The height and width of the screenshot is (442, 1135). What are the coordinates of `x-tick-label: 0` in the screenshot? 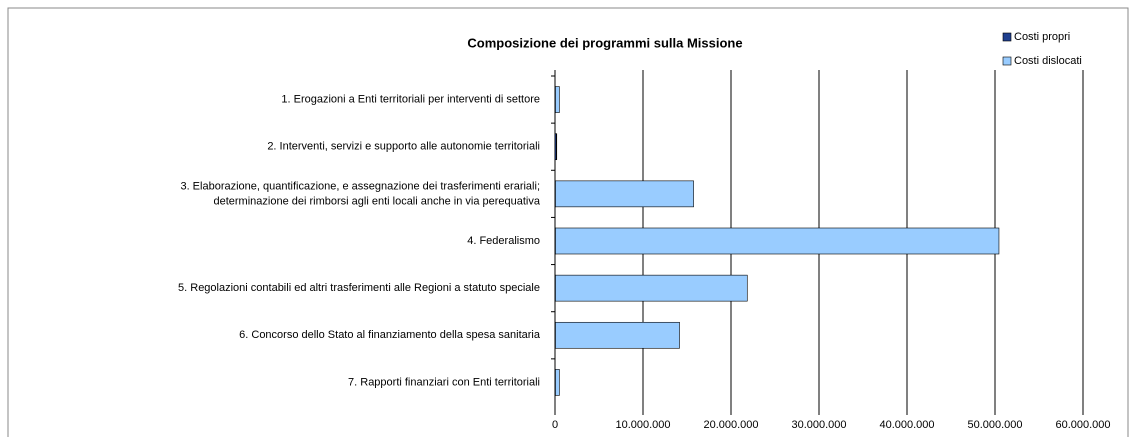 It's located at (555, 425).